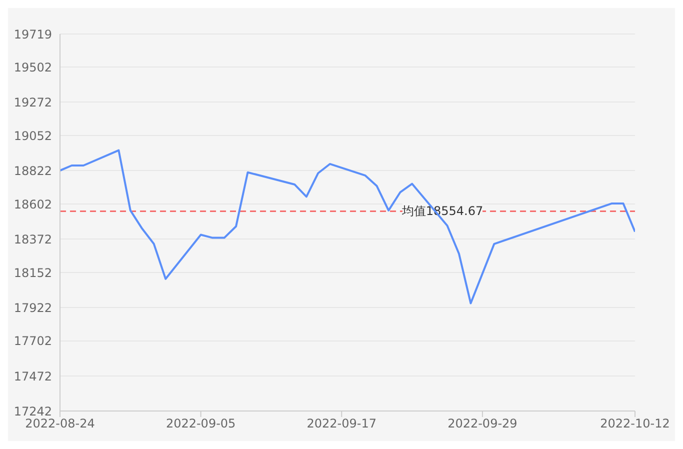 This screenshot has width=683, height=449. Describe the element at coordinates (33, 376) in the screenshot. I see `y-tick-label: 17472` at that location.